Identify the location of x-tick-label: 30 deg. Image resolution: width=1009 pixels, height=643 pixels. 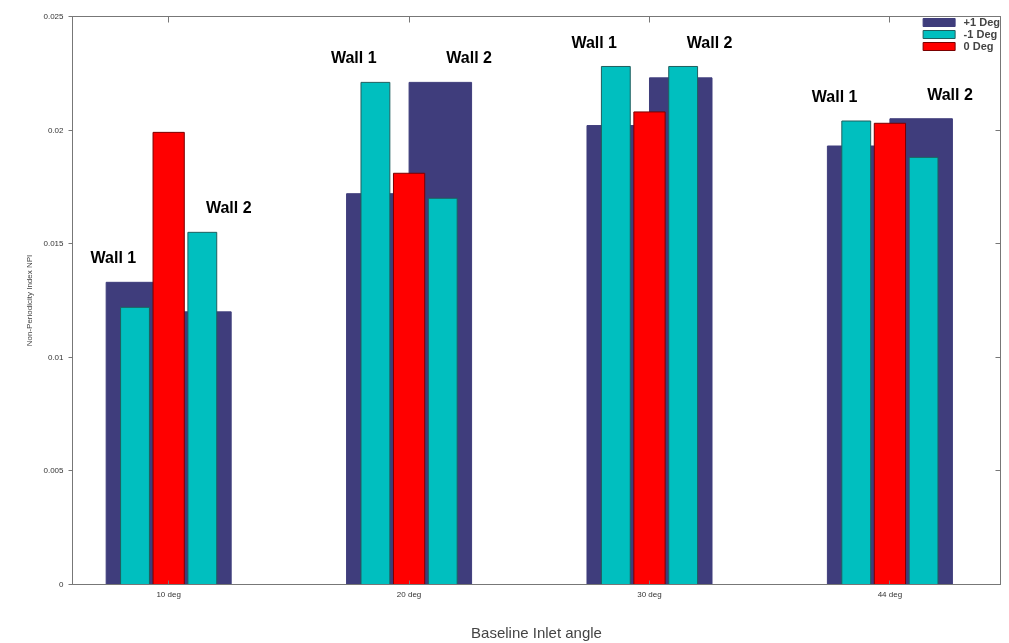
(649, 594).